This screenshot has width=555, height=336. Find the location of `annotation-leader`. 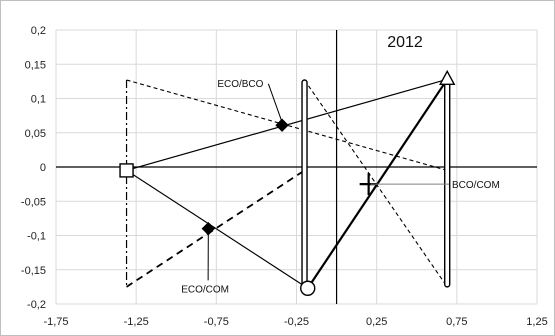

annotation-leader is located at coordinates (275, 103).